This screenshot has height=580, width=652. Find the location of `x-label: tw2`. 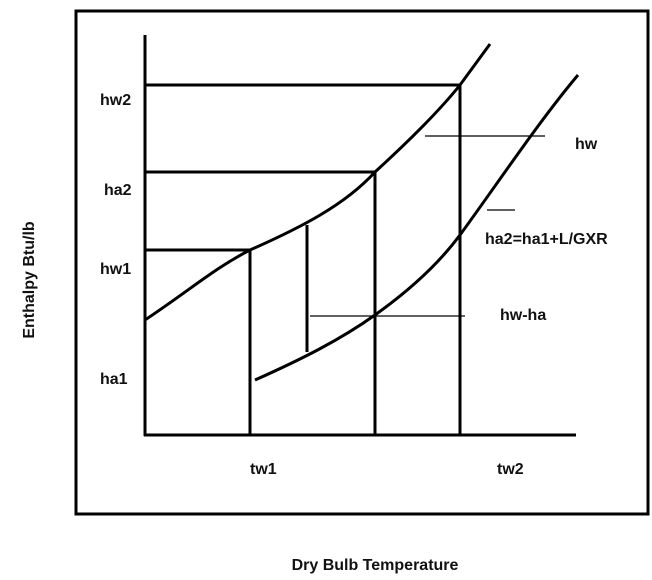

x-label: tw2 is located at coordinates (510, 469).